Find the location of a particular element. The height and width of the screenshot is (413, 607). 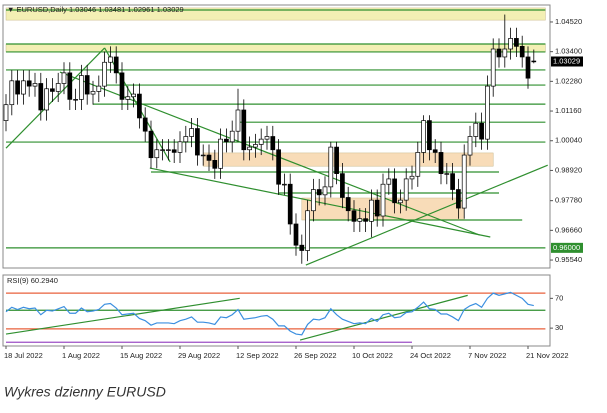

y-tick-label: 1.03400 is located at coordinates (568, 51).